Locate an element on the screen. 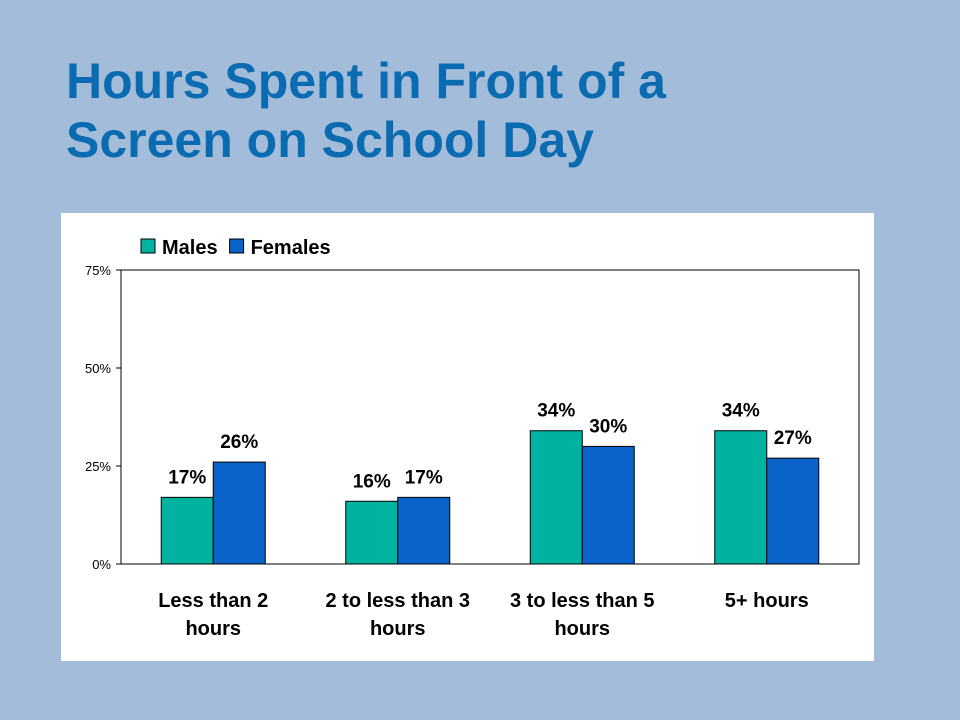 This screenshot has height=720, width=960. legend-label-males: Males is located at coordinates (190, 248).